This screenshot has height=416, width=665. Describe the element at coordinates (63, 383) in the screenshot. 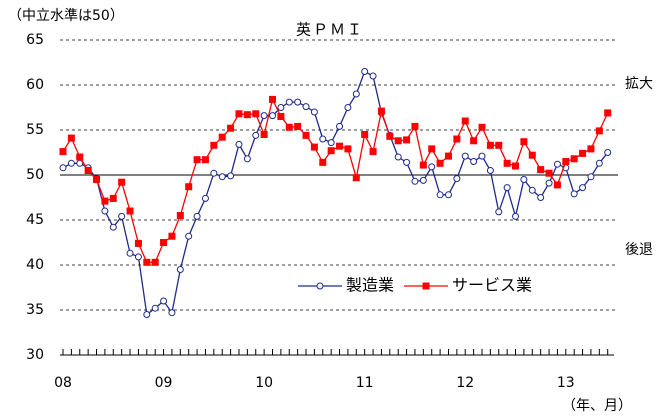

I see `x-tick-label: 08` at that location.